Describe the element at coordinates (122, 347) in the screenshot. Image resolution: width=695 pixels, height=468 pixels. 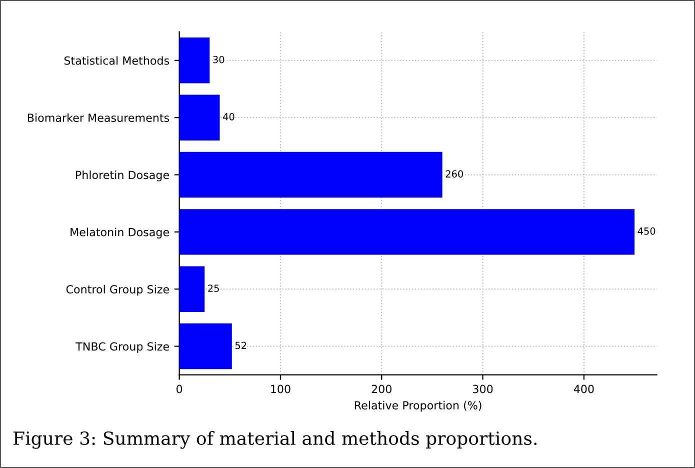
I see `y-tick-label: TNBC Group Size` at that location.